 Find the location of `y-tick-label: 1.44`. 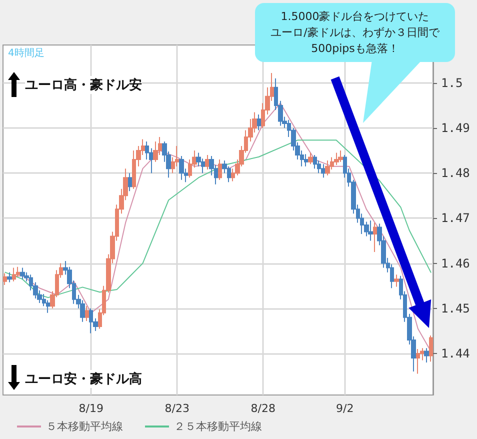

y-tick-label: 1.44 is located at coordinates (455, 353).